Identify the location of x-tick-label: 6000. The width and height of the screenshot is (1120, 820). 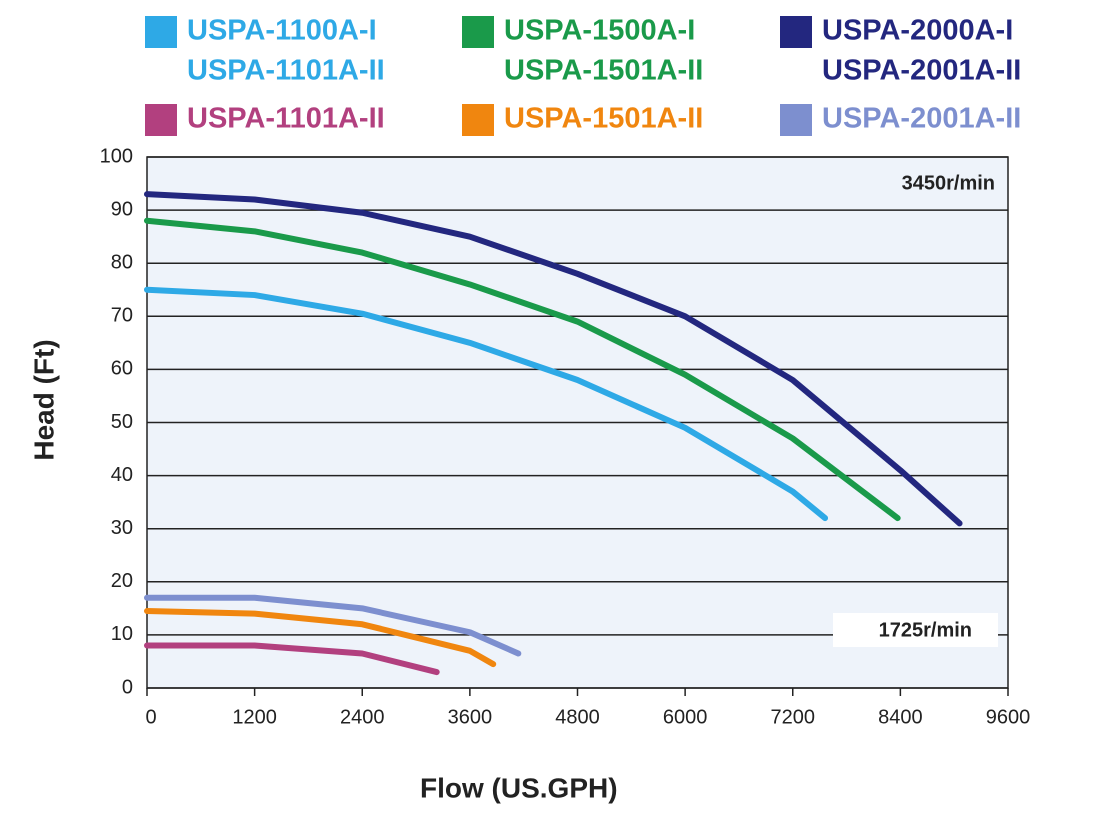
(685, 717).